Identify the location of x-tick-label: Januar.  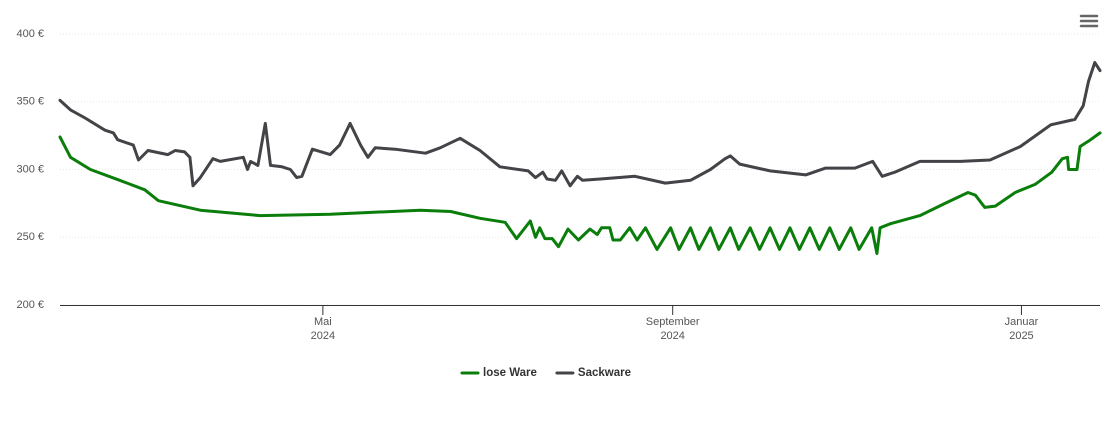
(1022, 322).